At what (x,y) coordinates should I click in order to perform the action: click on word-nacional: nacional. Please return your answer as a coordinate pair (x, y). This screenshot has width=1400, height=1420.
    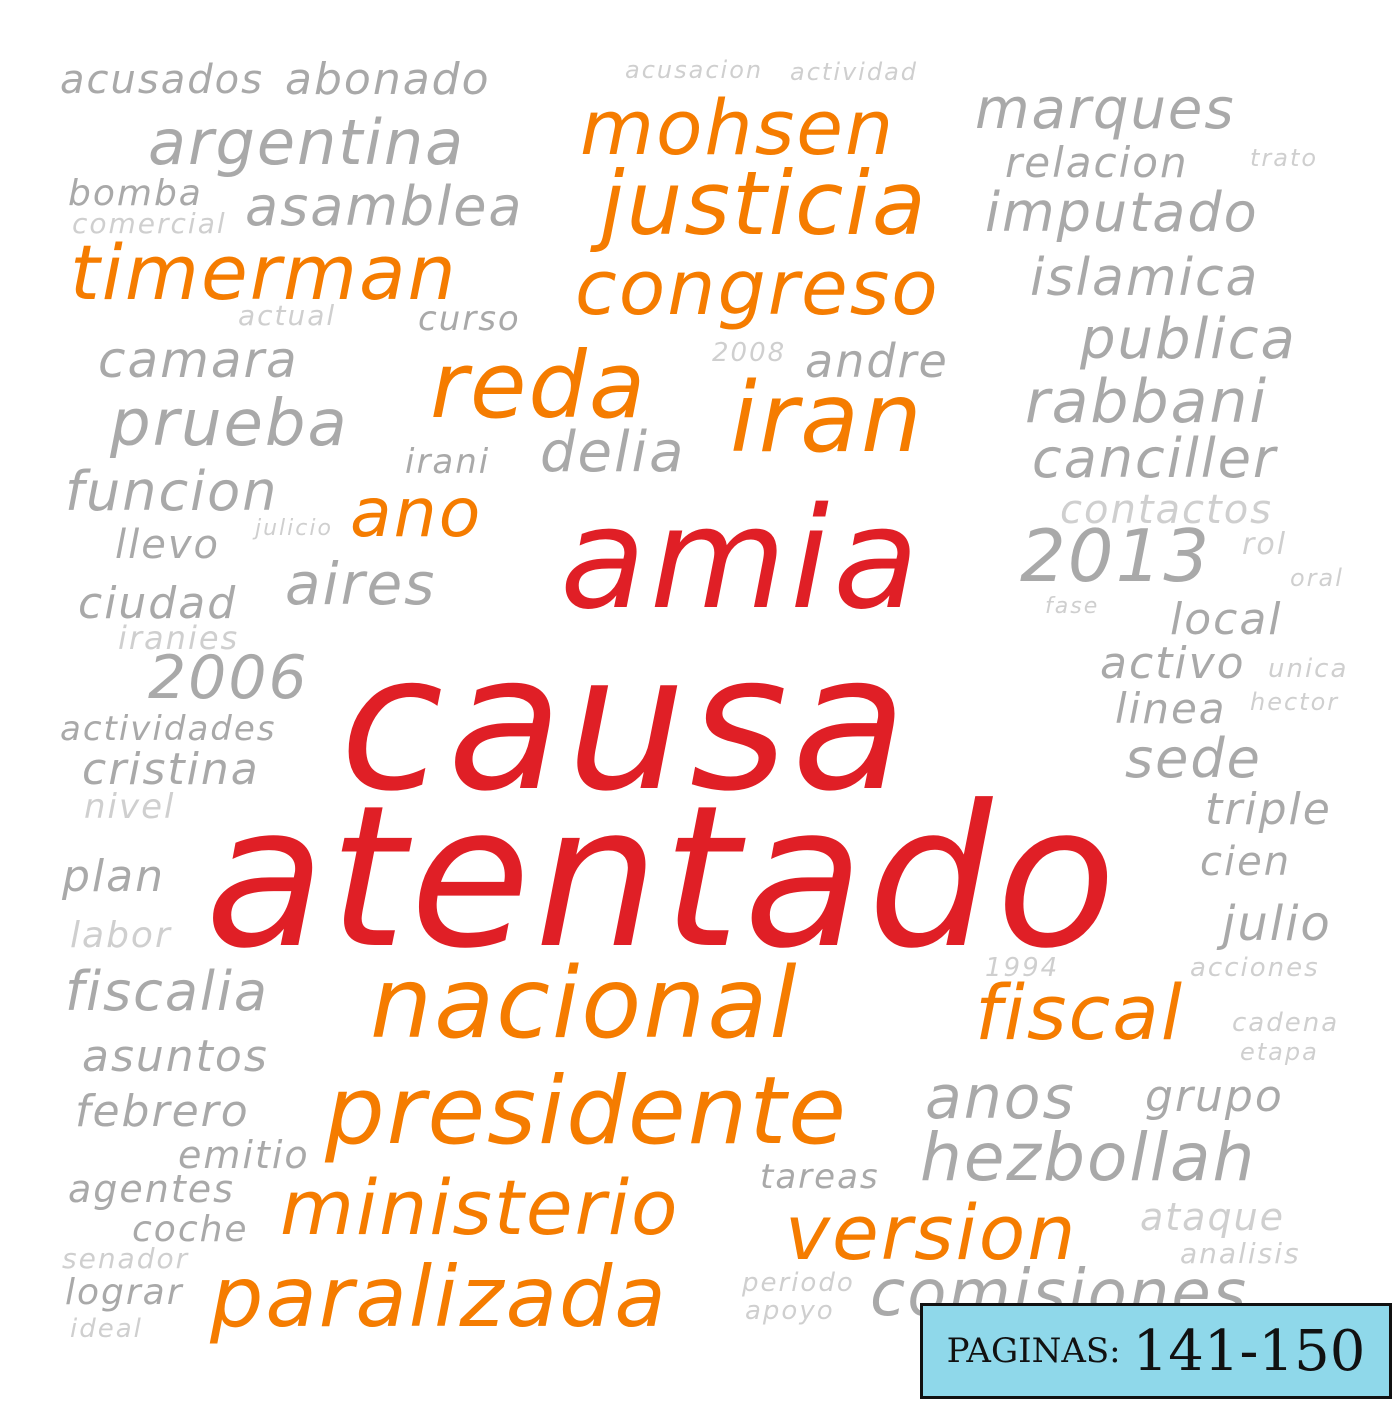
    Looking at the image, I should click on (584, 1004).